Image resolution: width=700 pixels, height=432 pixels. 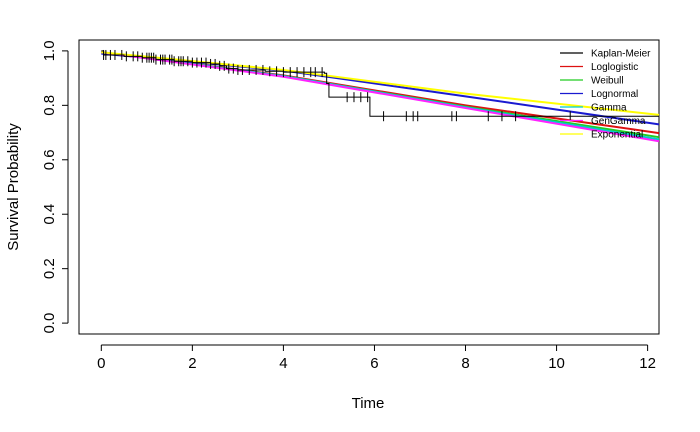 What do you see at coordinates (609, 108) in the screenshot?
I see `legend-label: Gamma` at bounding box center [609, 108].